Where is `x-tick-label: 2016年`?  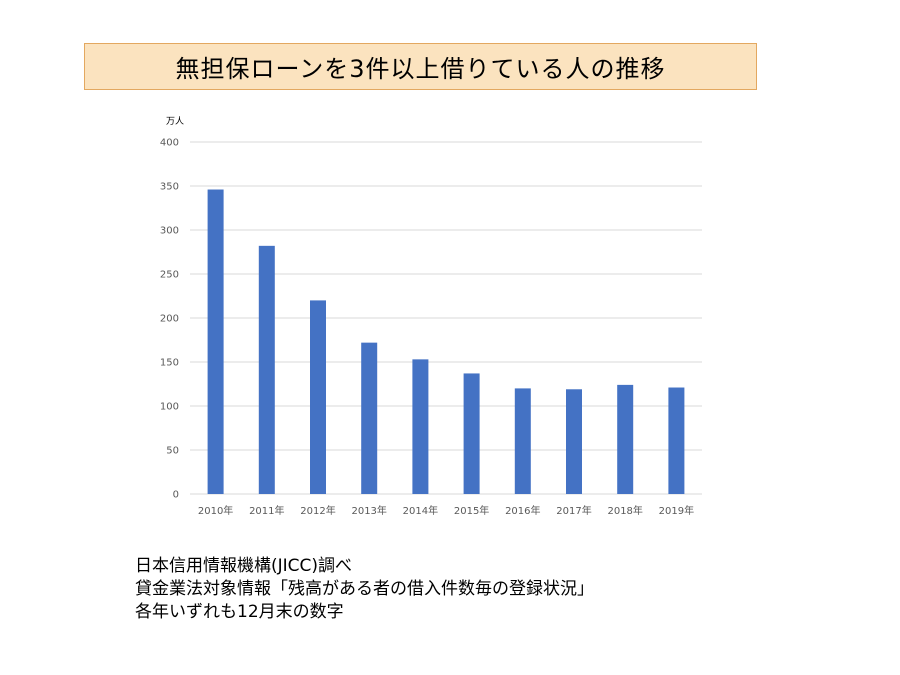
x-tick-label: 2016年 is located at coordinates (522, 510).